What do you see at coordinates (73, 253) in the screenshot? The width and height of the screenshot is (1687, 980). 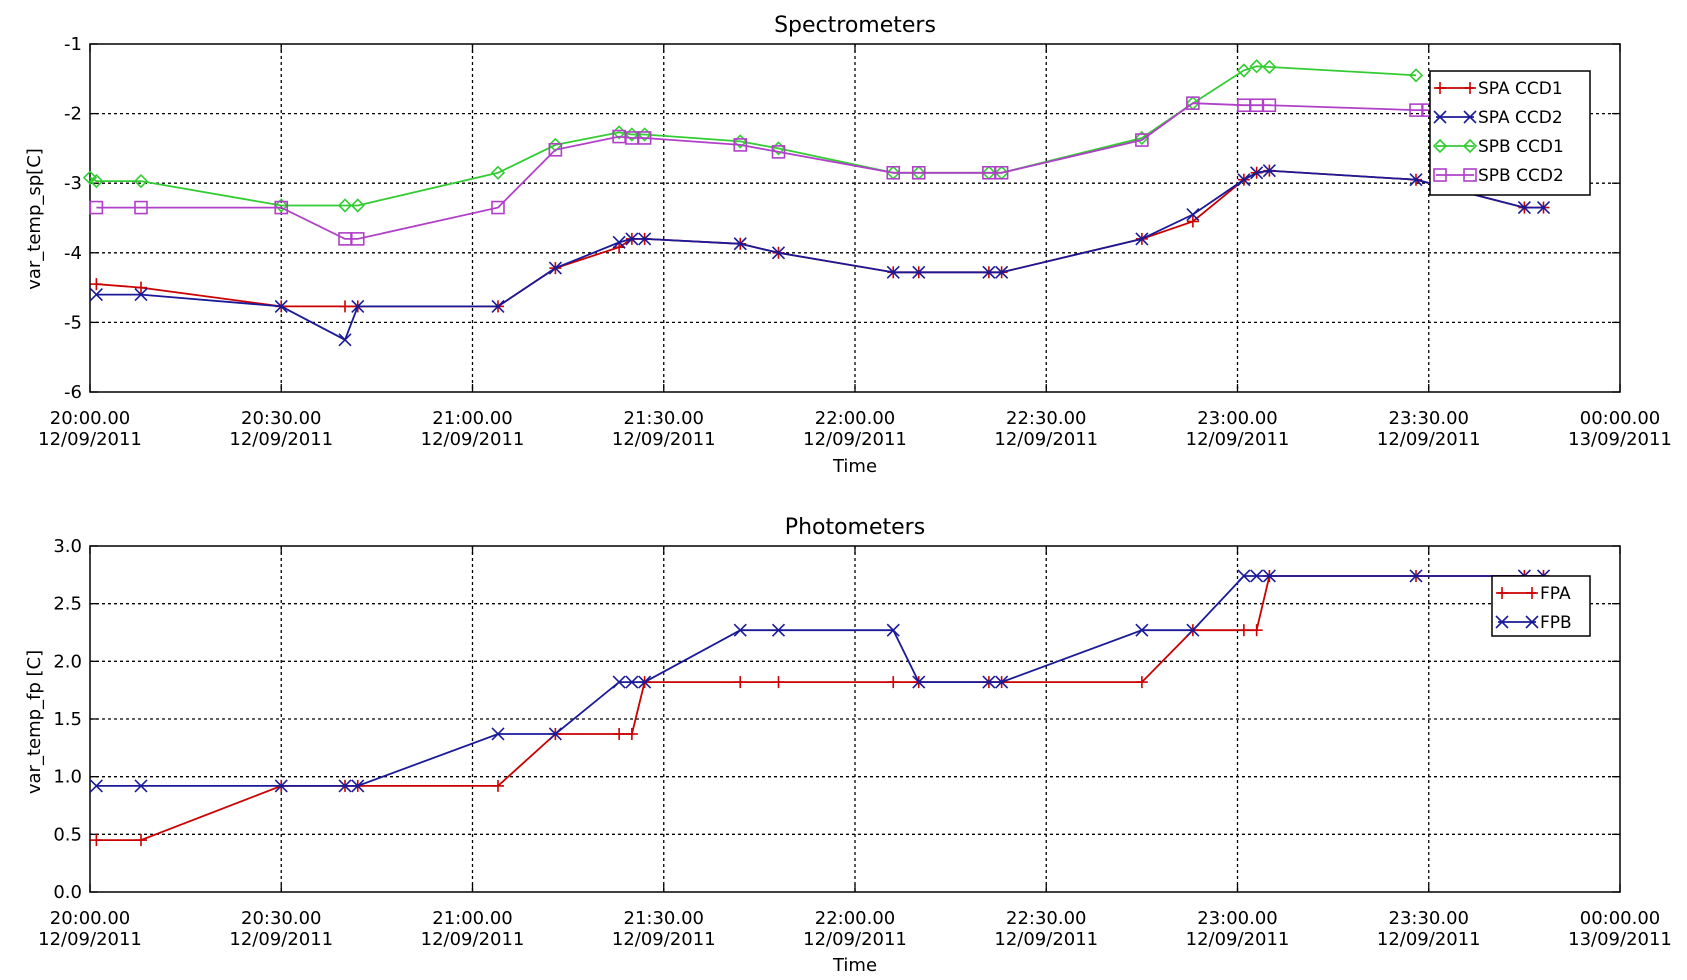 I see `y-tick-label: -4` at bounding box center [73, 253].